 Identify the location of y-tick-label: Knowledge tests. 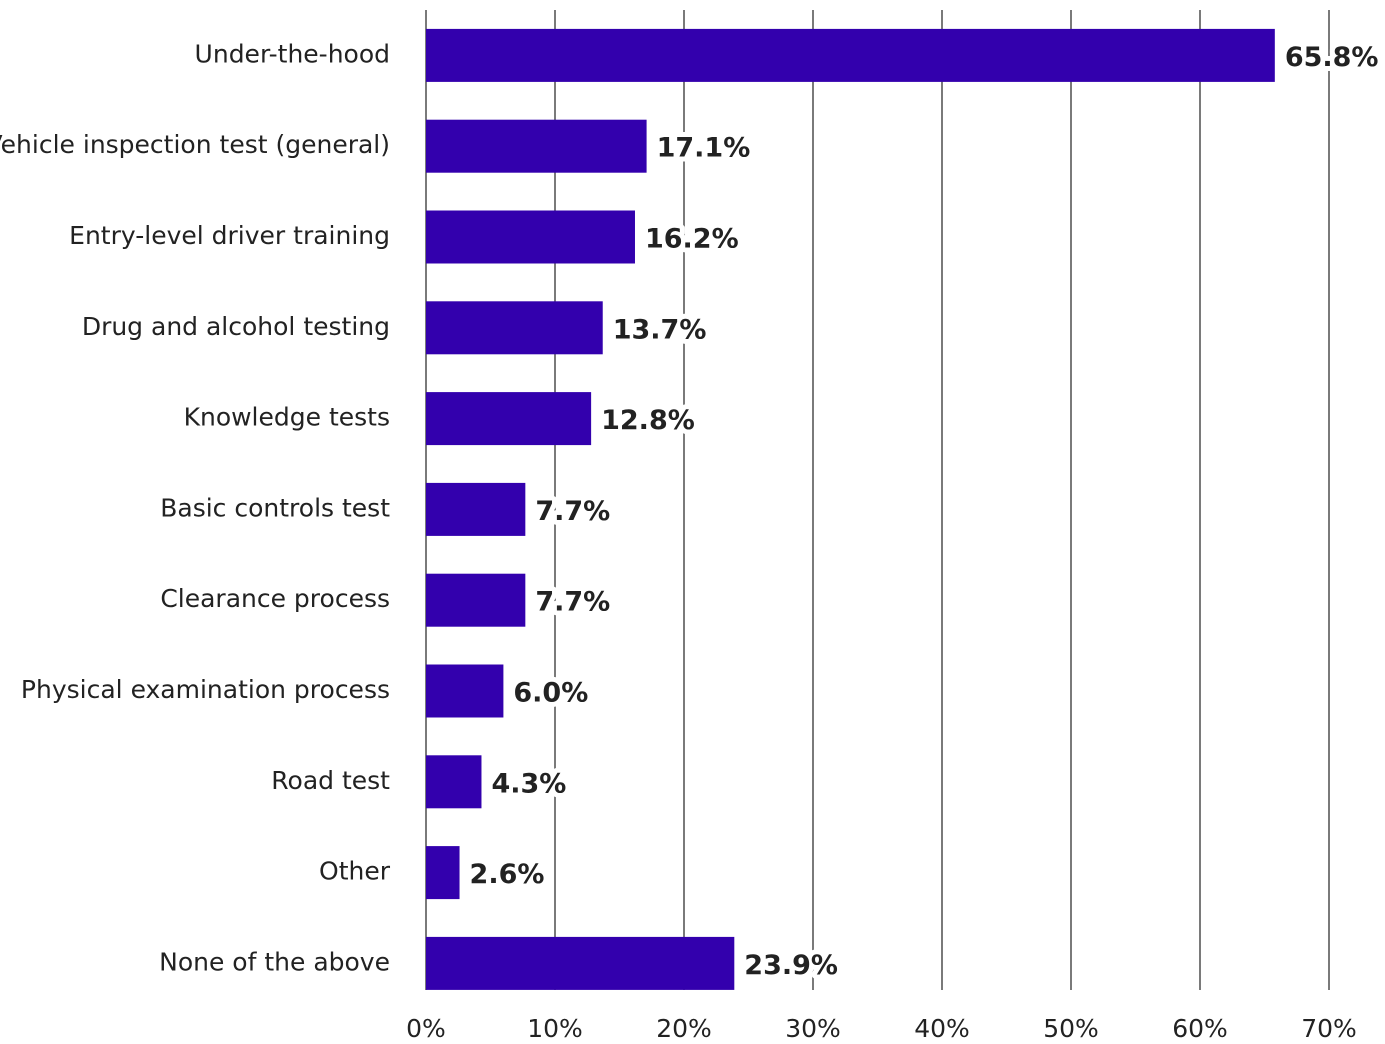
(287, 417).